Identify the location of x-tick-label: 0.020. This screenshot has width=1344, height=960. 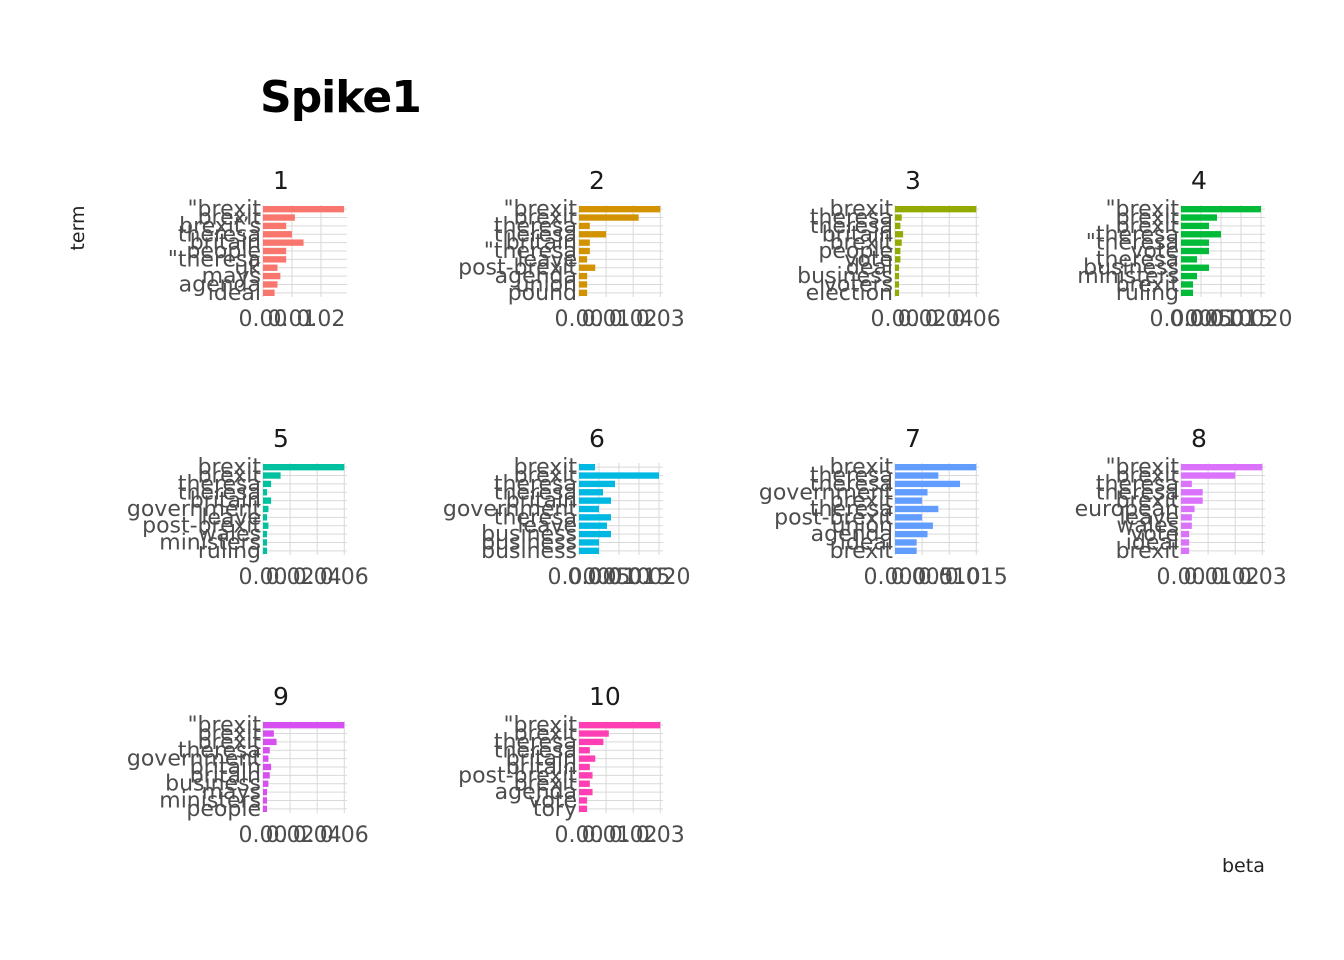
(659, 577).